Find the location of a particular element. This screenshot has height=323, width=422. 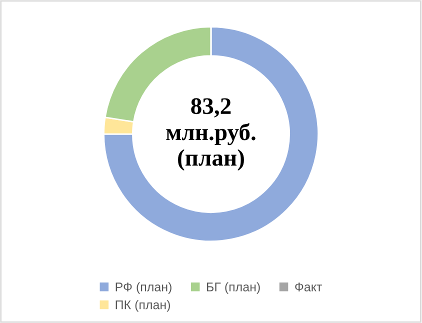

legend-label: ПК (план) is located at coordinates (143, 306).